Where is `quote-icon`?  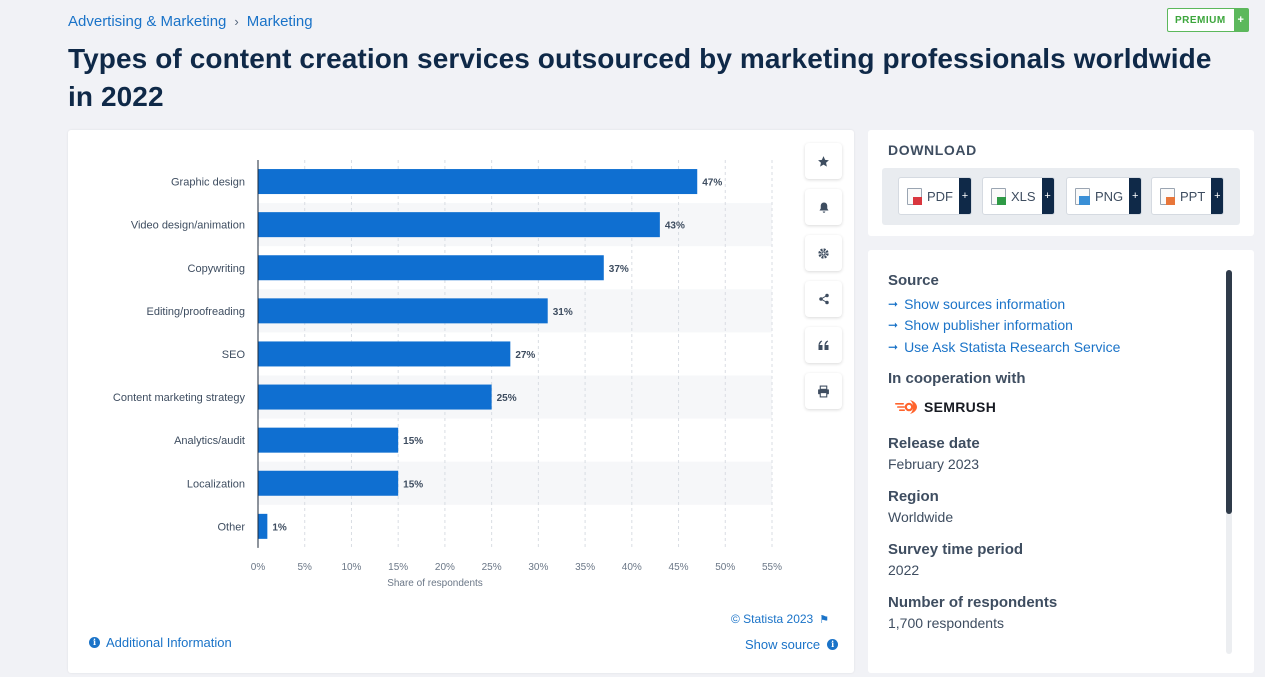
quote-icon is located at coordinates (823, 345).